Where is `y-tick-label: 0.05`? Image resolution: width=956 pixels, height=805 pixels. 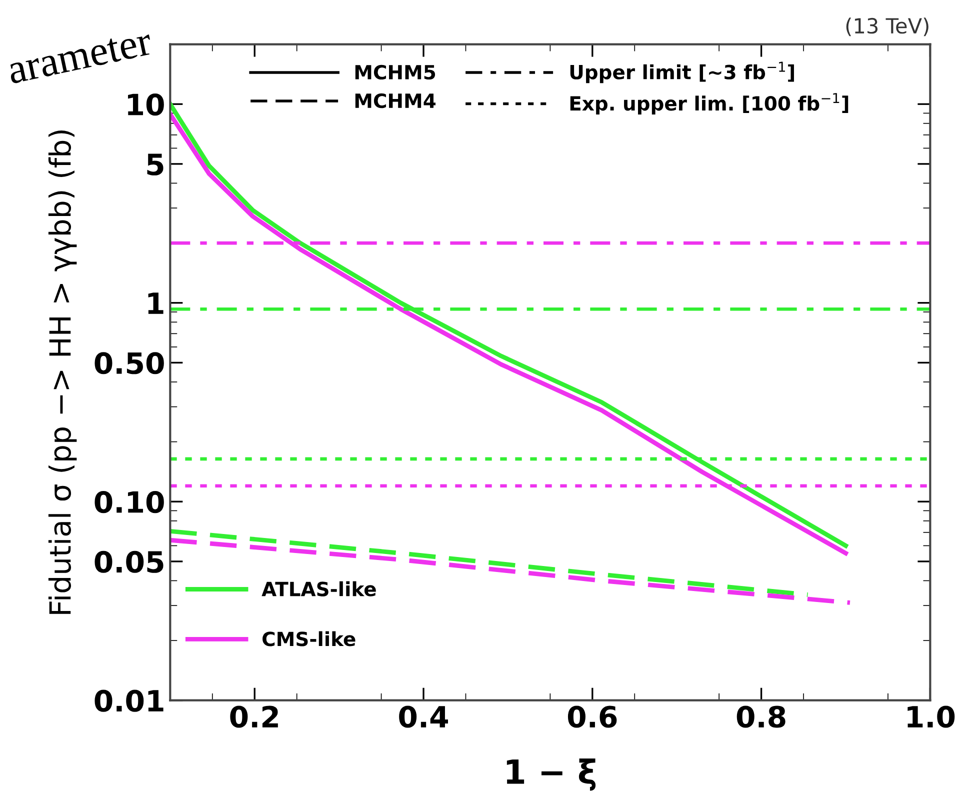
y-tick-label: 0.05 is located at coordinates (129, 561).